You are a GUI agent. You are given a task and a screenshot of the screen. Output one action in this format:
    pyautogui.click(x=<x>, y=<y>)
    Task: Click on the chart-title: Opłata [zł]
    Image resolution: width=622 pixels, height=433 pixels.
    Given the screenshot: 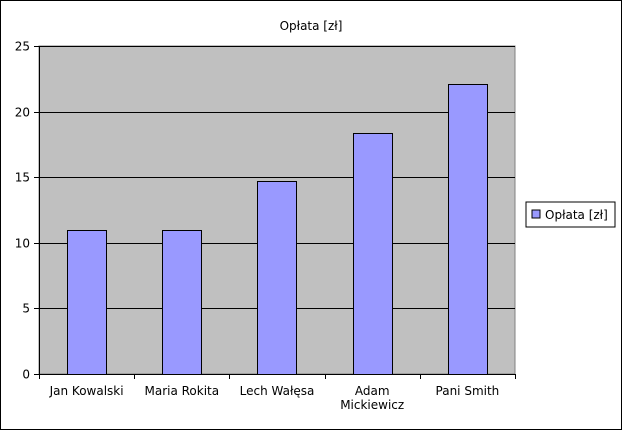 What is the action you would take?
    pyautogui.click(x=311, y=26)
    